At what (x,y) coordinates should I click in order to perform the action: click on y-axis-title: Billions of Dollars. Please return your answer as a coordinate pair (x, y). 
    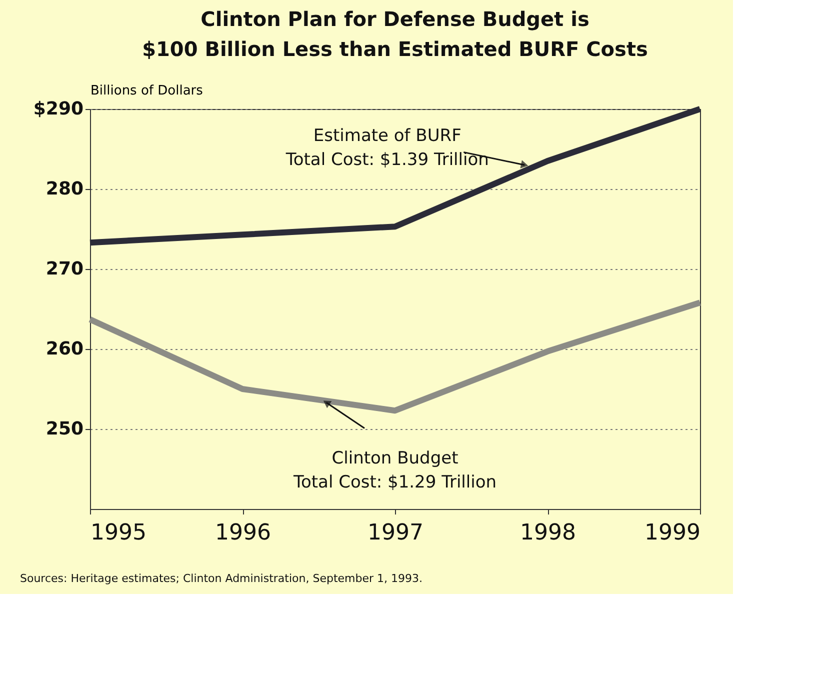
    Looking at the image, I should click on (147, 91).